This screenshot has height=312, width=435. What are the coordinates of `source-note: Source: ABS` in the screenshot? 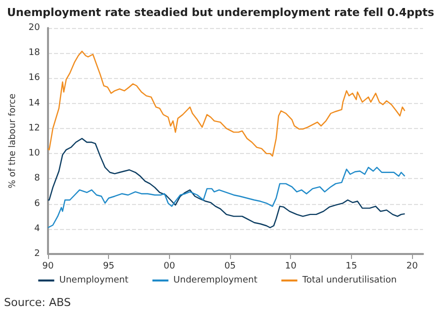 It's located at (37, 302).